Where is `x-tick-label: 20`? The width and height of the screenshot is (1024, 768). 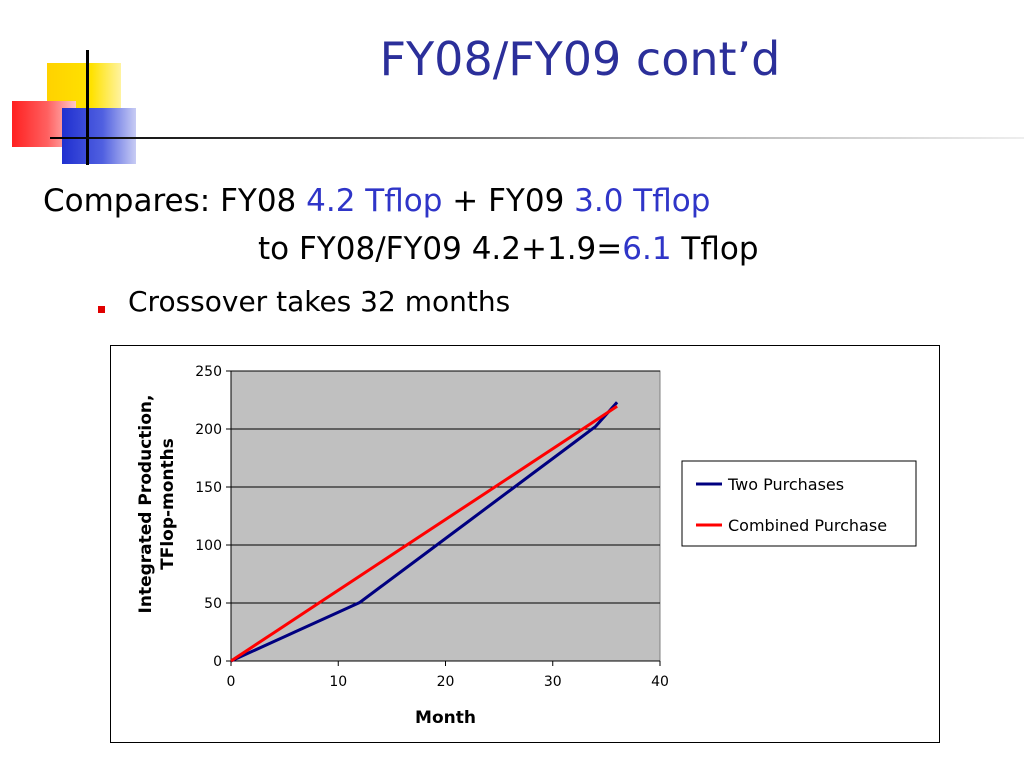
x-tick-label: 20 is located at coordinates (446, 682).